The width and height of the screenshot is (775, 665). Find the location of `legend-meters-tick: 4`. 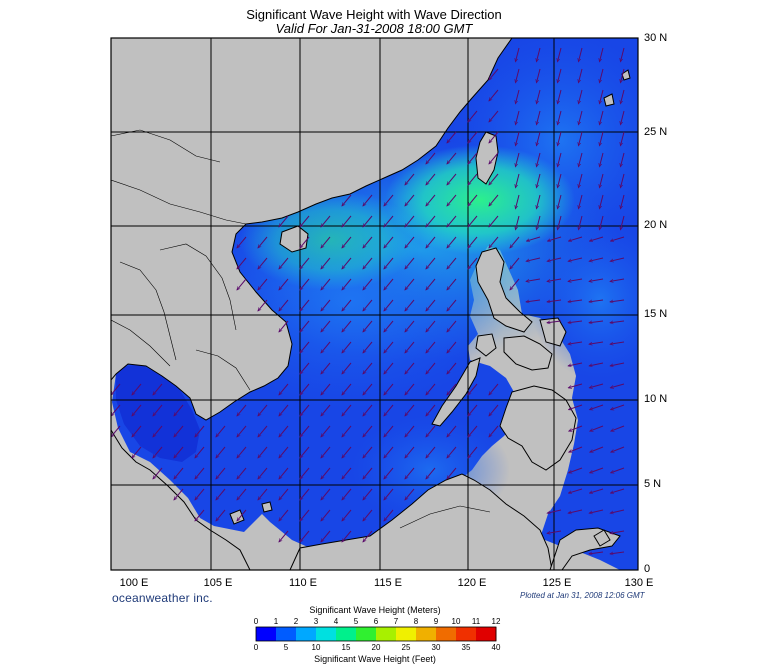

legend-meters-tick: 4 is located at coordinates (336, 621).